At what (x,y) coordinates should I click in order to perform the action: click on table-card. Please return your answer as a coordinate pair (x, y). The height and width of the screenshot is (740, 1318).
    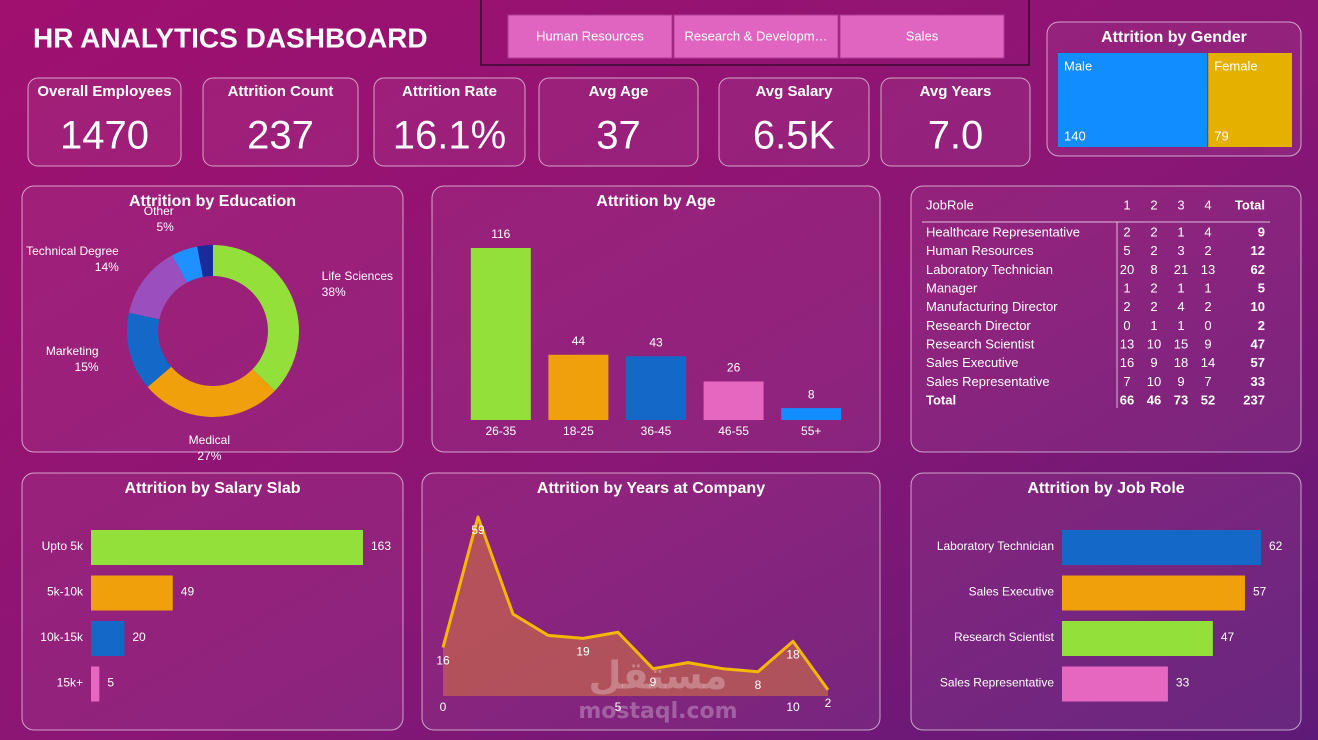
    Looking at the image, I should click on (1106, 319).